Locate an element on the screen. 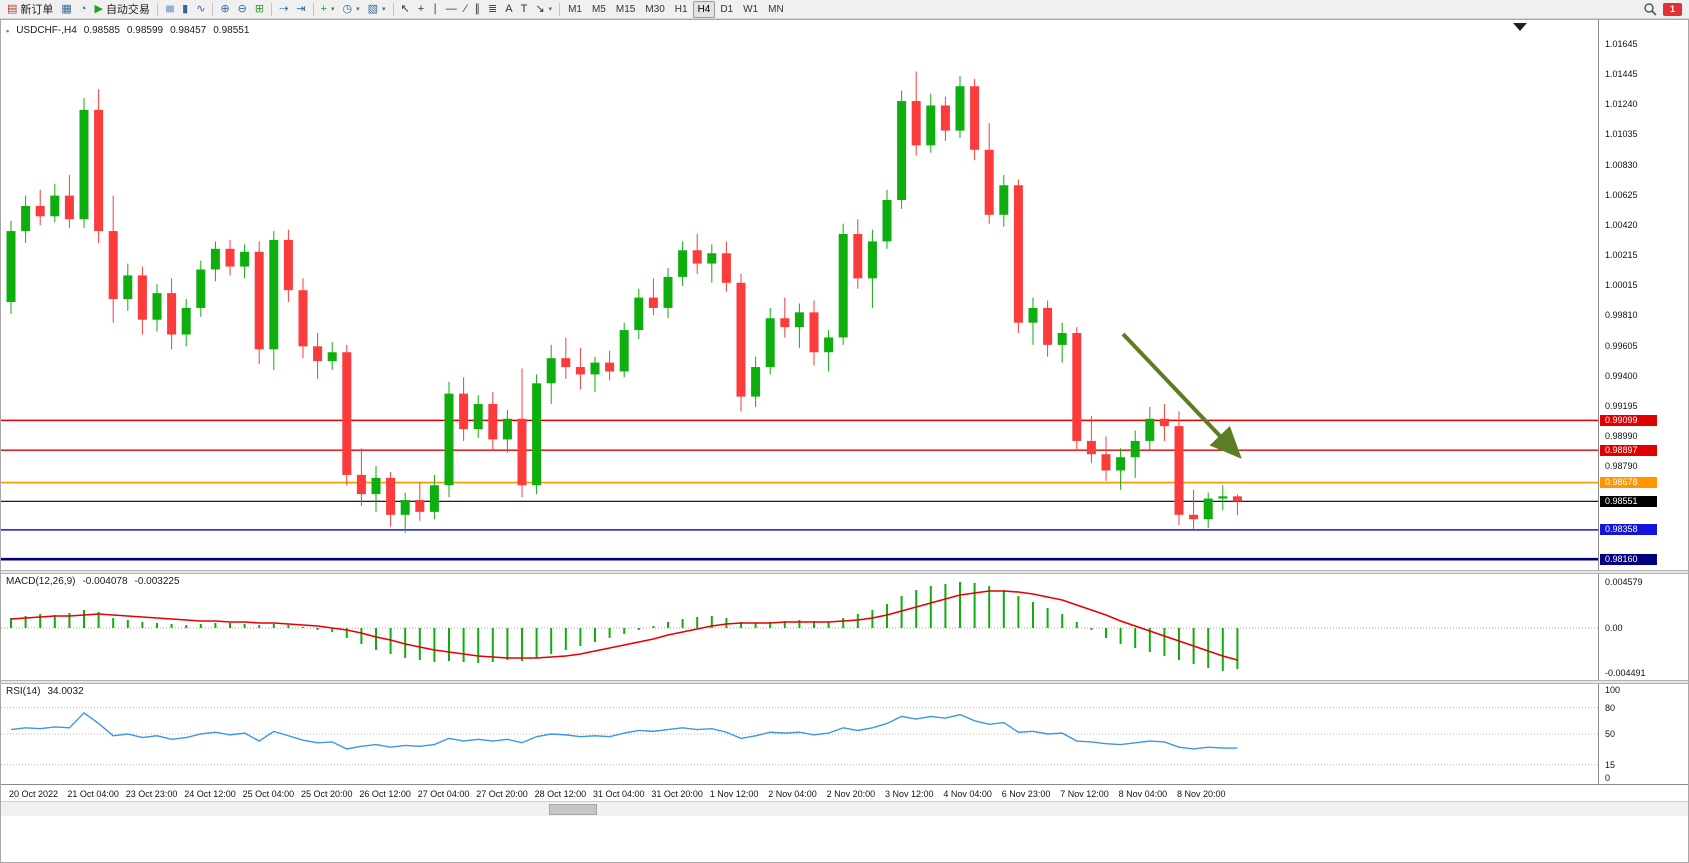 The width and height of the screenshot is (1689, 863). indicators-button: + ▾ is located at coordinates (328, 9).